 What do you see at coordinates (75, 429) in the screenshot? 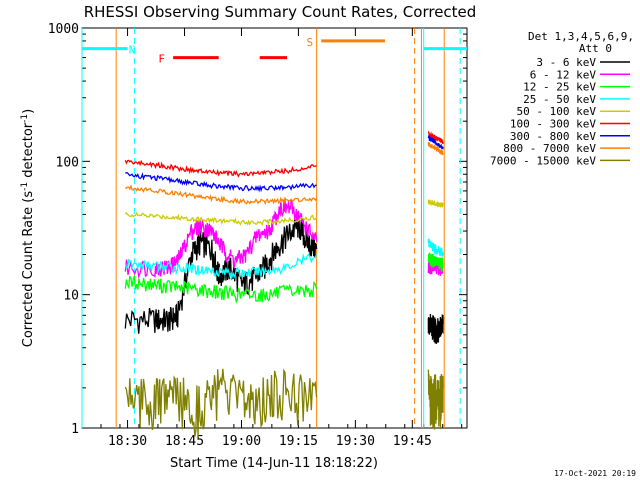
I see `y-tick-label: 1` at bounding box center [75, 429].